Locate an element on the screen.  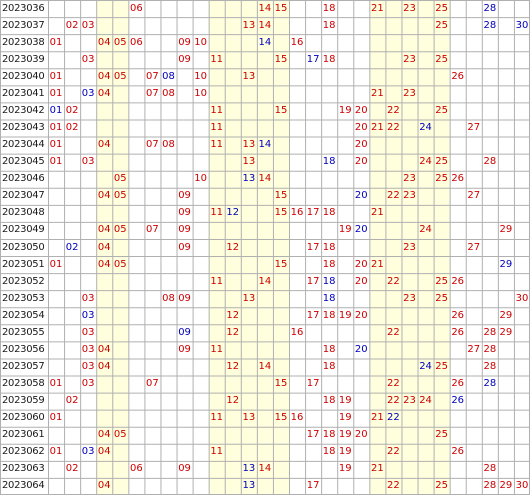
blue-number: 30 is located at coordinates (522, 25).